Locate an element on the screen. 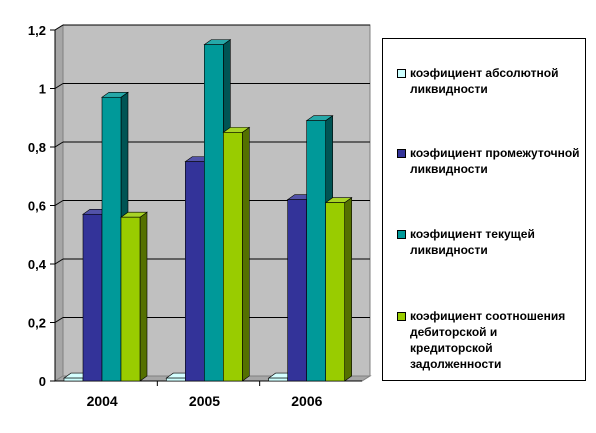 The width and height of the screenshot is (596, 433). legend-item: коэфициент промежуточной ликвидности is located at coordinates (490, 161).